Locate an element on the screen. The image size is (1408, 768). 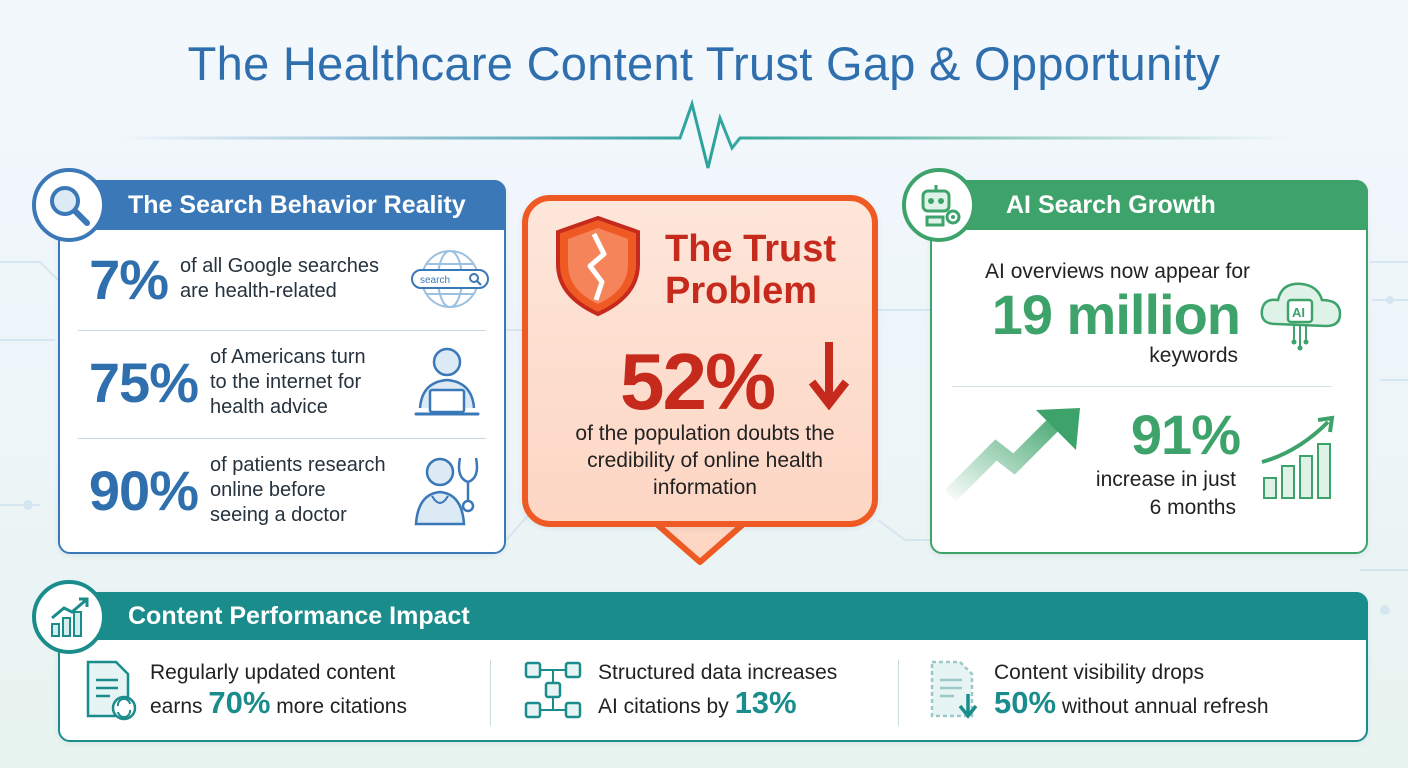
performance-line: Content visibility drops is located at coordinates (1099, 672).